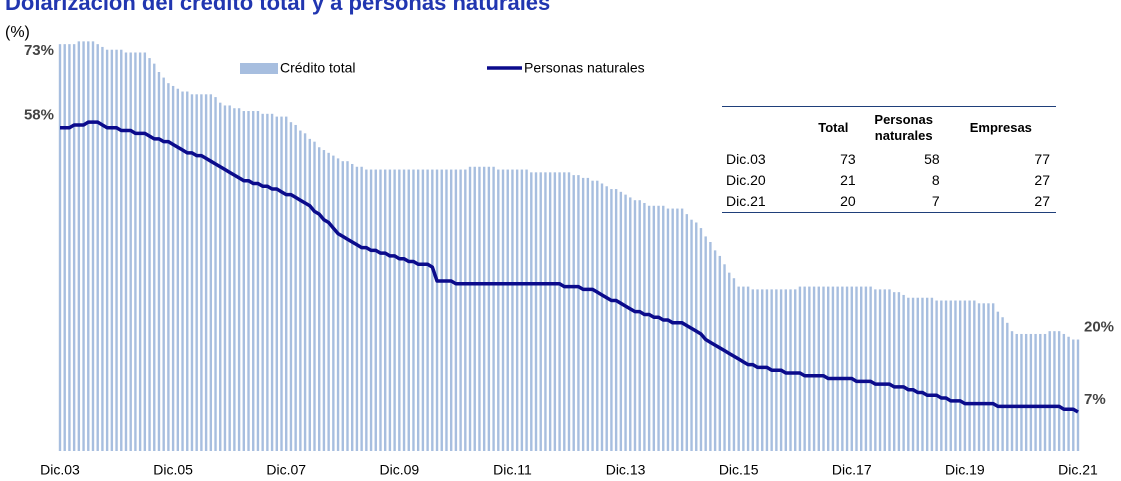  I want to click on data-label: 58%, so click(39, 115).